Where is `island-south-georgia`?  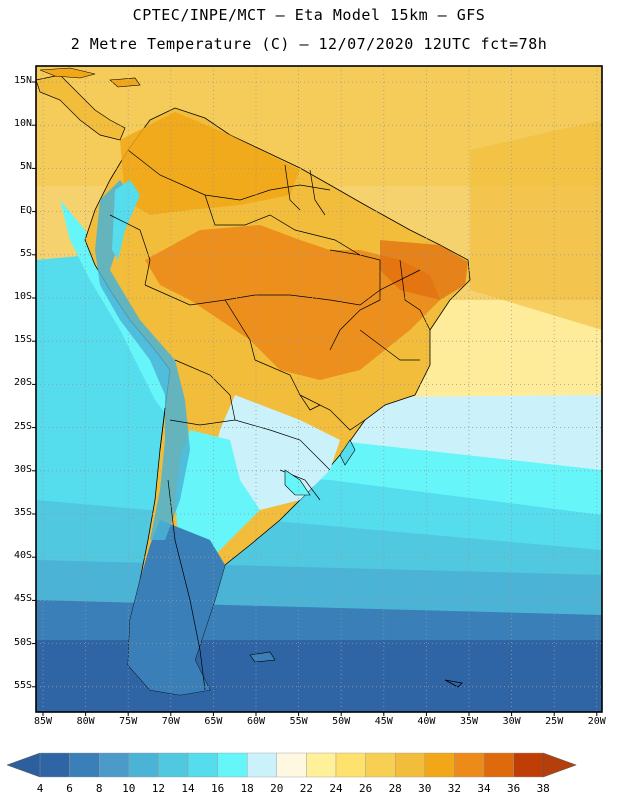
island-south-georgia is located at coordinates (453, 683).